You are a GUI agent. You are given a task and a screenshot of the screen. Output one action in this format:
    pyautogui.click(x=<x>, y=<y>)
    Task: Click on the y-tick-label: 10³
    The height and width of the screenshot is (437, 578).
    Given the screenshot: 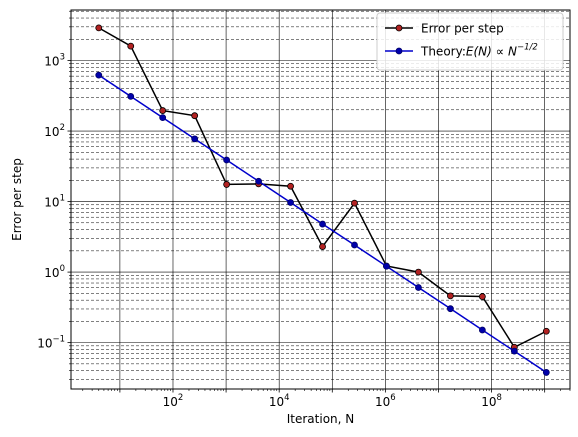 What is the action you would take?
    pyautogui.click(x=54, y=60)
    